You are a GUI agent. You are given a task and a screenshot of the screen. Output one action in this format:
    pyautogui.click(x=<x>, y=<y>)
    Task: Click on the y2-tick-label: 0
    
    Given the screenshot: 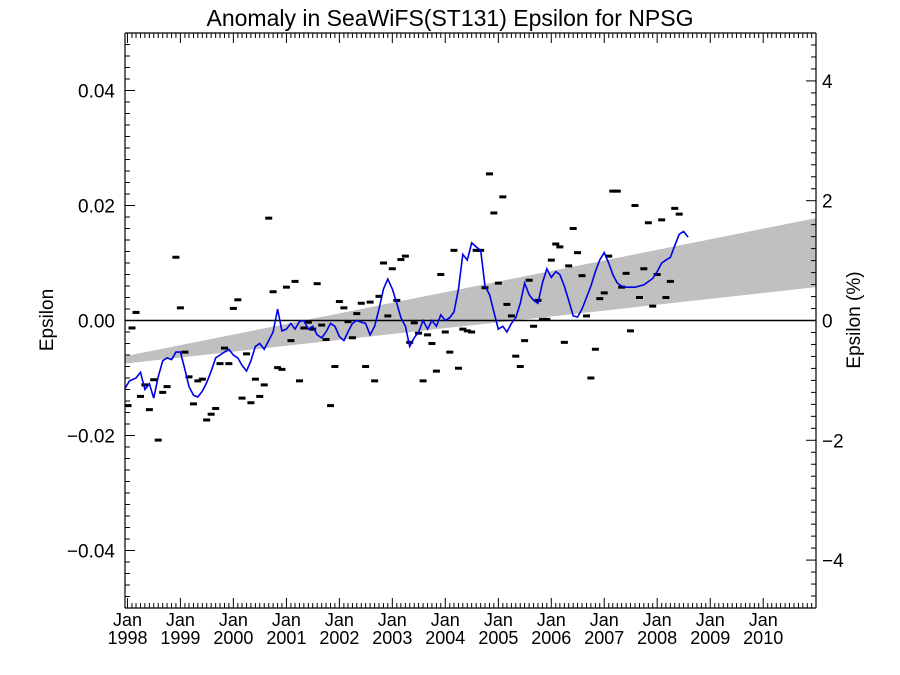 What is the action you would take?
    pyautogui.click(x=827, y=322)
    